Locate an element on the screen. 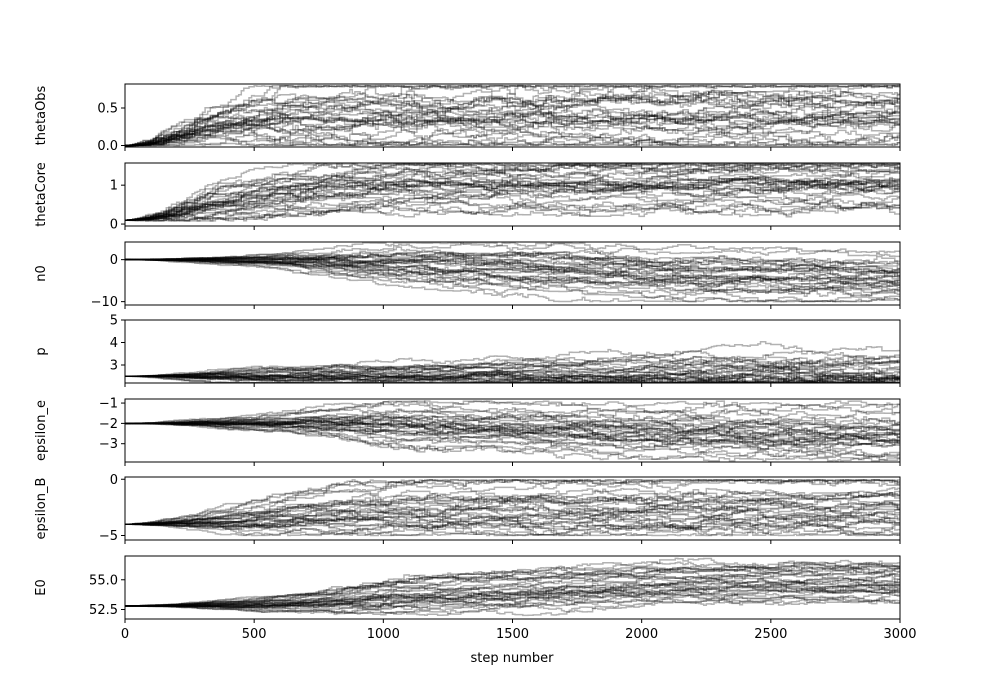 This screenshot has width=1000, height=700. y-tick-label: 0 is located at coordinates (114, 225).